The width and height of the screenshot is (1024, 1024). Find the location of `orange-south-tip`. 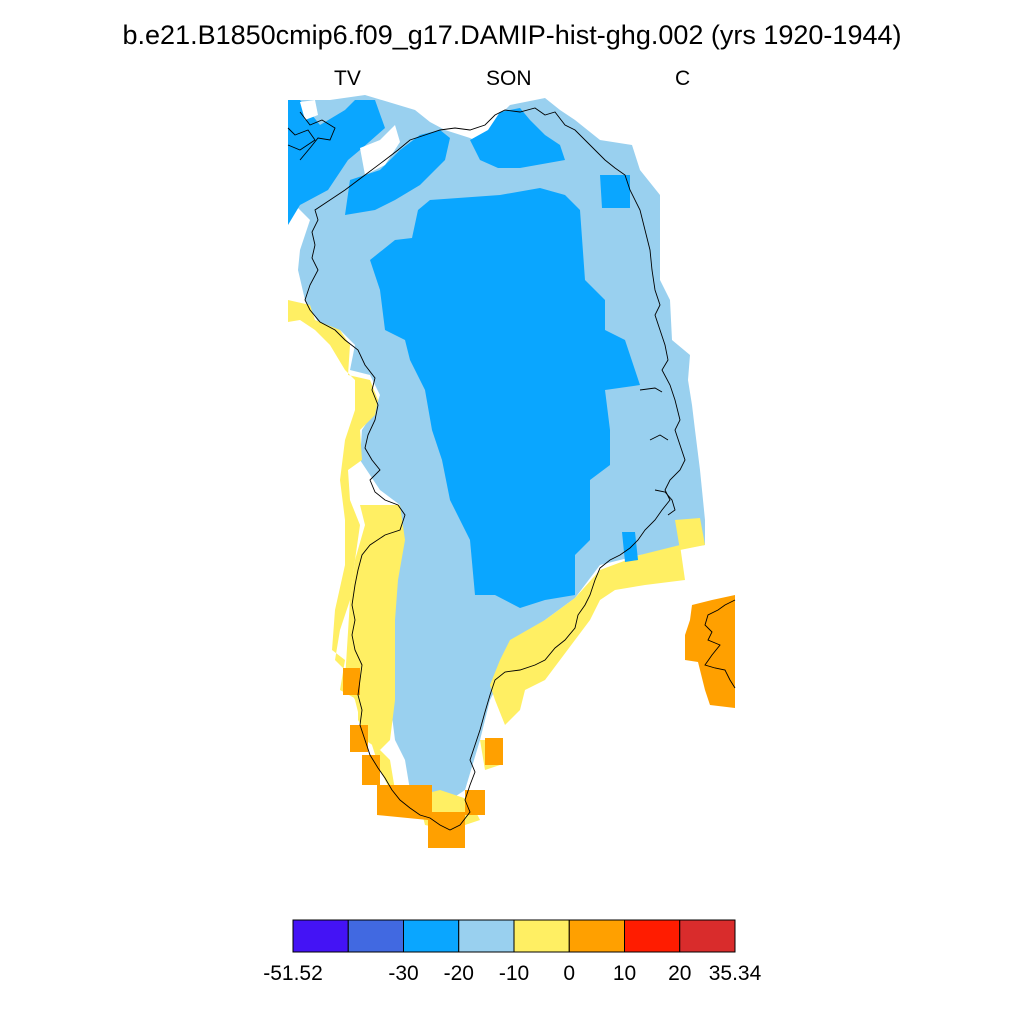

orange-south-tip is located at coordinates (421, 816).